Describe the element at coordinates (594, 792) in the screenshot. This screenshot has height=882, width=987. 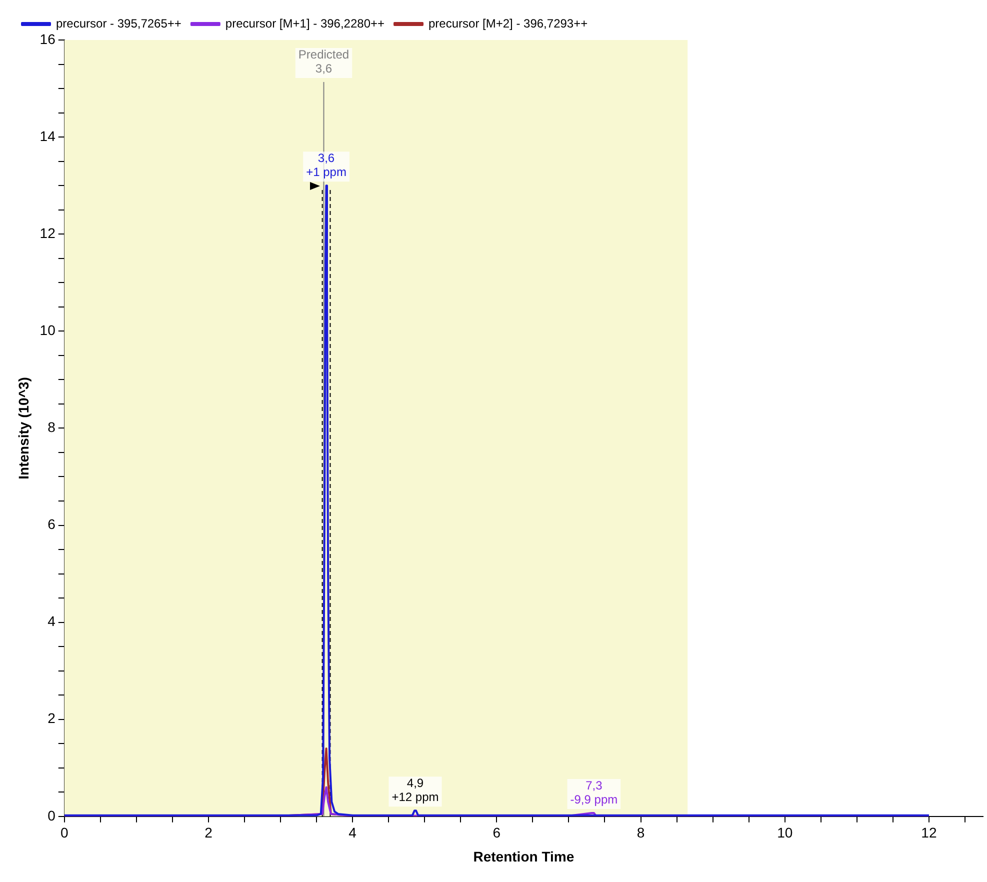
I see `annotation: 7,3 -9,9 ppm` at that location.